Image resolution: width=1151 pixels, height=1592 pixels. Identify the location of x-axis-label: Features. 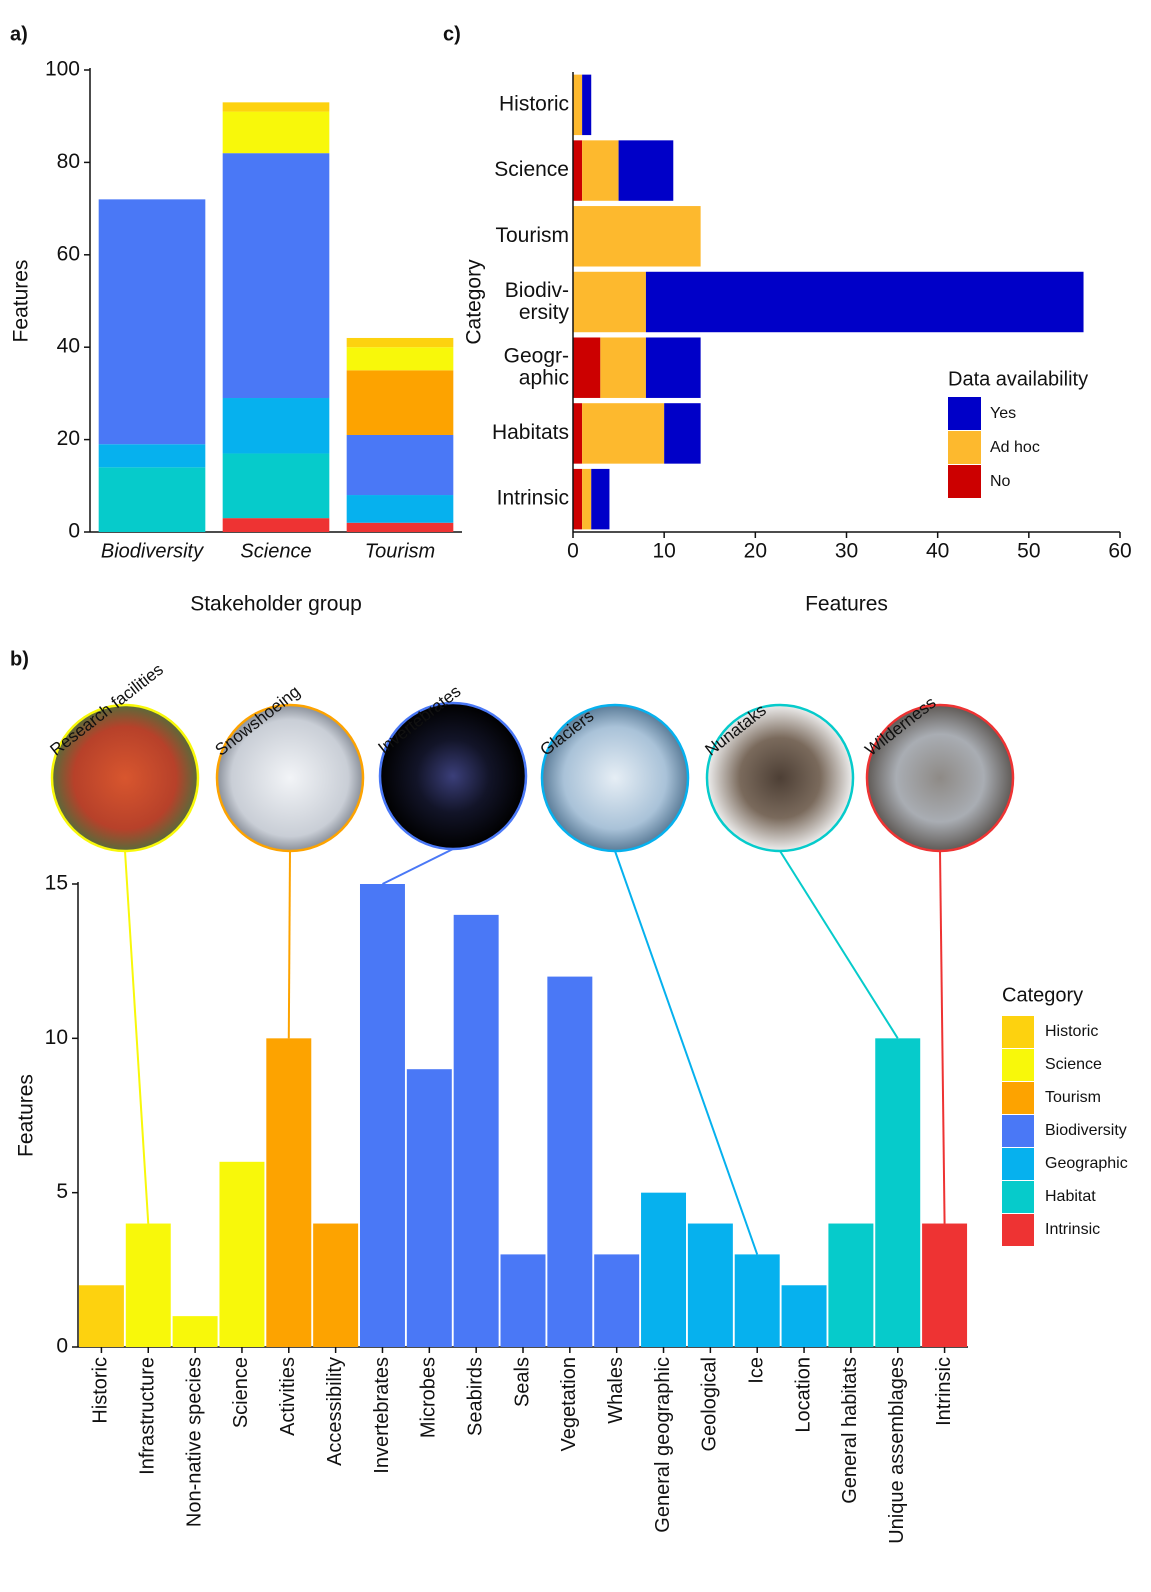
(846, 604).